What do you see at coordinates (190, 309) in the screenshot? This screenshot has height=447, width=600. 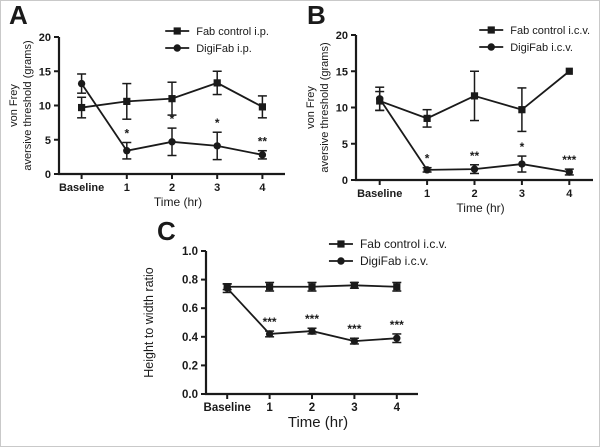 I see `y-tick-label: 0.6` at bounding box center [190, 309].